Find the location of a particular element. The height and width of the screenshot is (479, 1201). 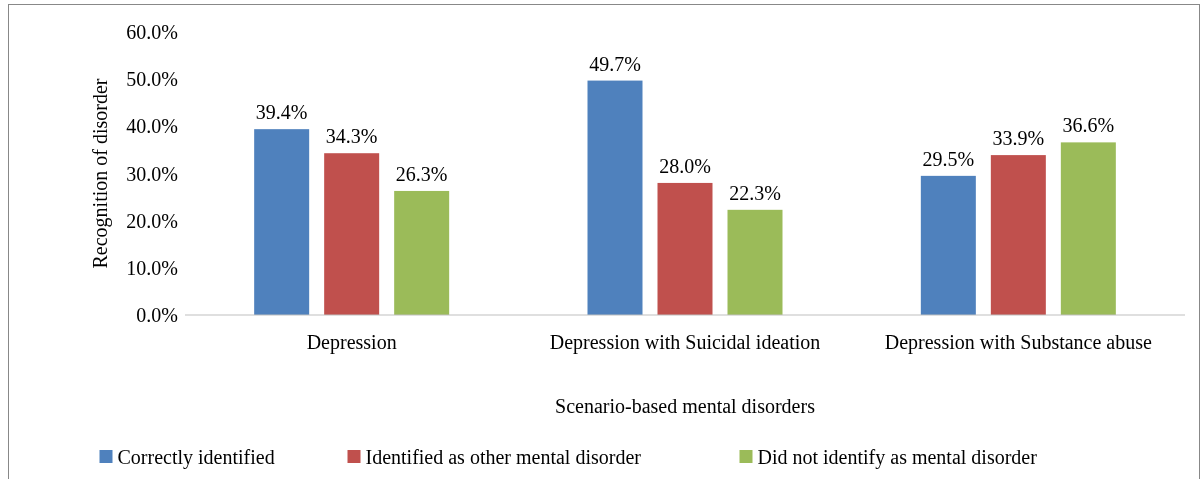

legend-label: Identified as other mental disorder is located at coordinates (503, 457).